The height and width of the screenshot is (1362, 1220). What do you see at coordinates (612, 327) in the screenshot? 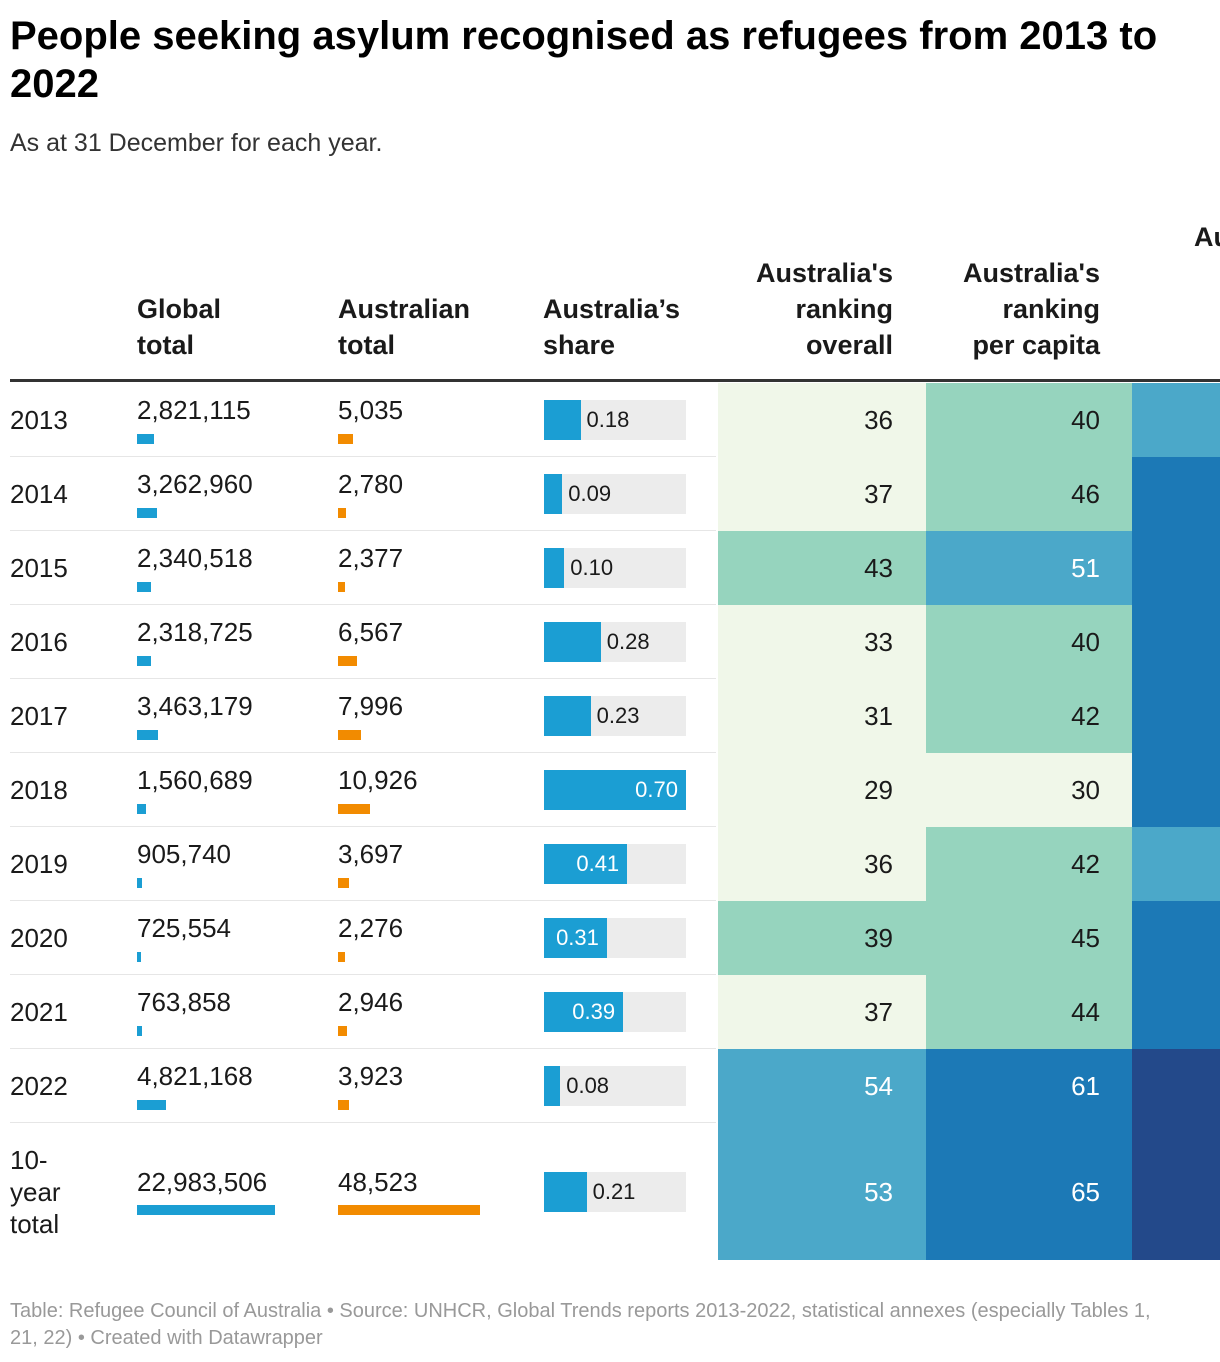
I see `header-share: Australia’s share` at bounding box center [612, 327].